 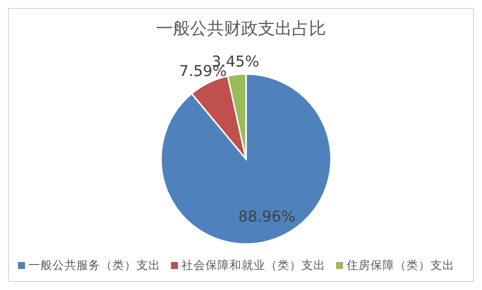 I want to click on legend-label: 社会保障和就业（类）支出, so click(x=254, y=265).